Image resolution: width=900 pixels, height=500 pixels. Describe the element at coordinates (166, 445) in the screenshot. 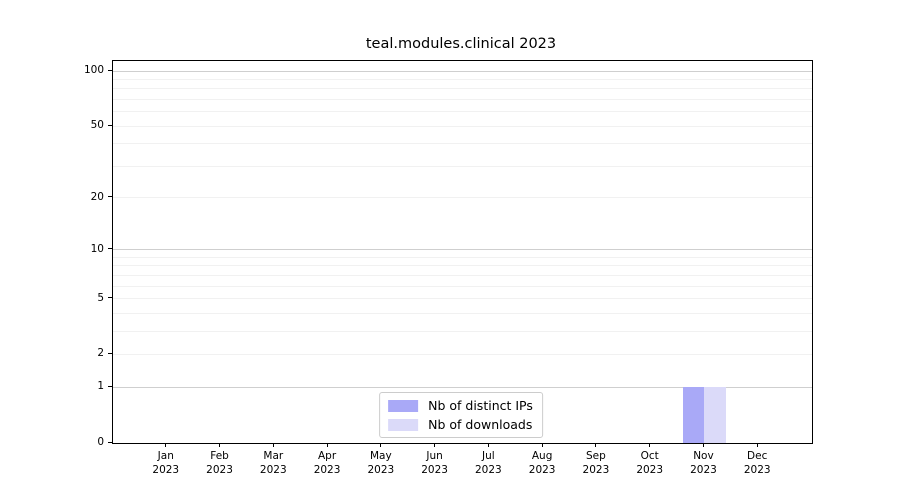

I see `x-tick-mark-jan-2023` at that location.